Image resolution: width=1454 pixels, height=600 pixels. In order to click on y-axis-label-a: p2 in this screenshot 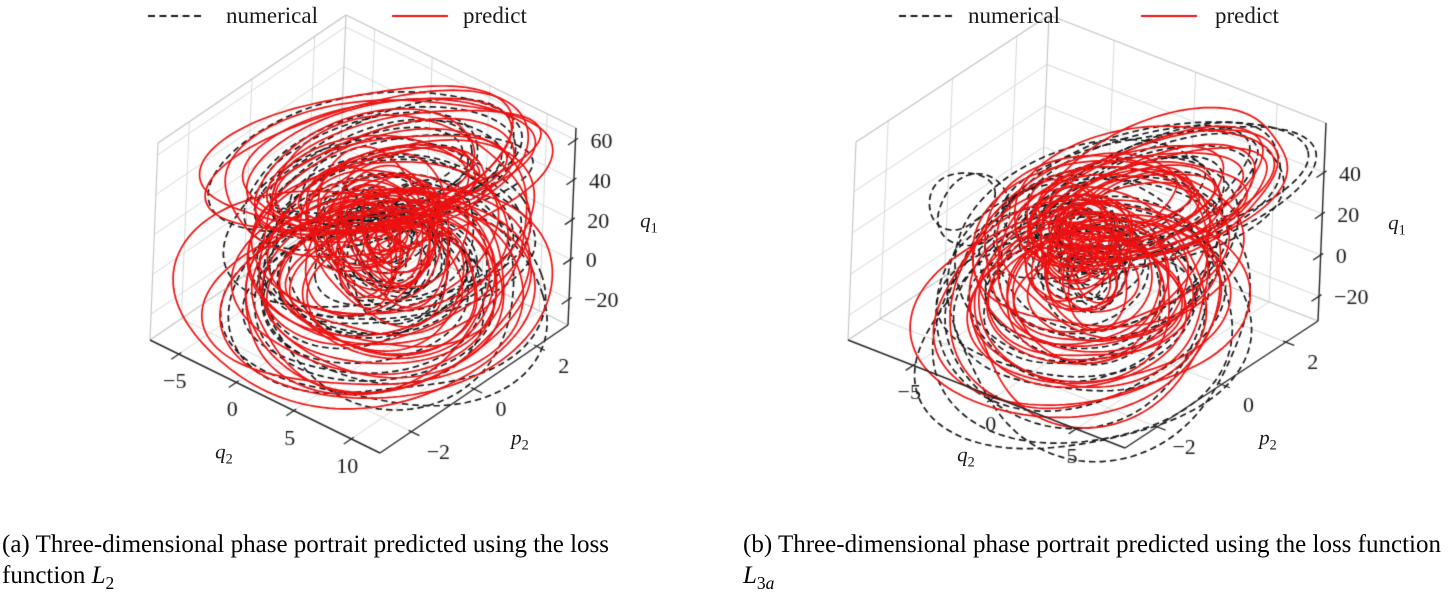, I will do `click(520, 439)`.